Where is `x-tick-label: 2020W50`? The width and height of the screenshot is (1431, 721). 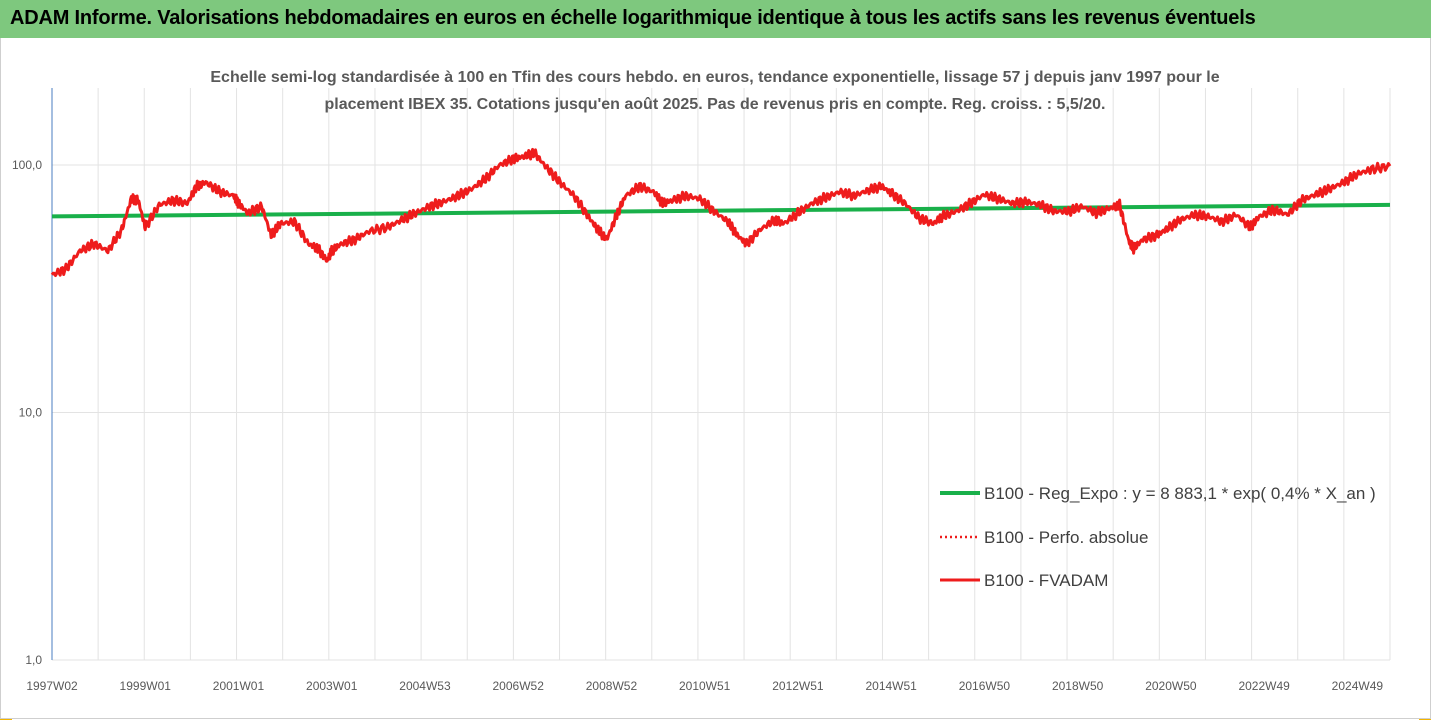 x-tick-label: 2020W50 is located at coordinates (1171, 686).